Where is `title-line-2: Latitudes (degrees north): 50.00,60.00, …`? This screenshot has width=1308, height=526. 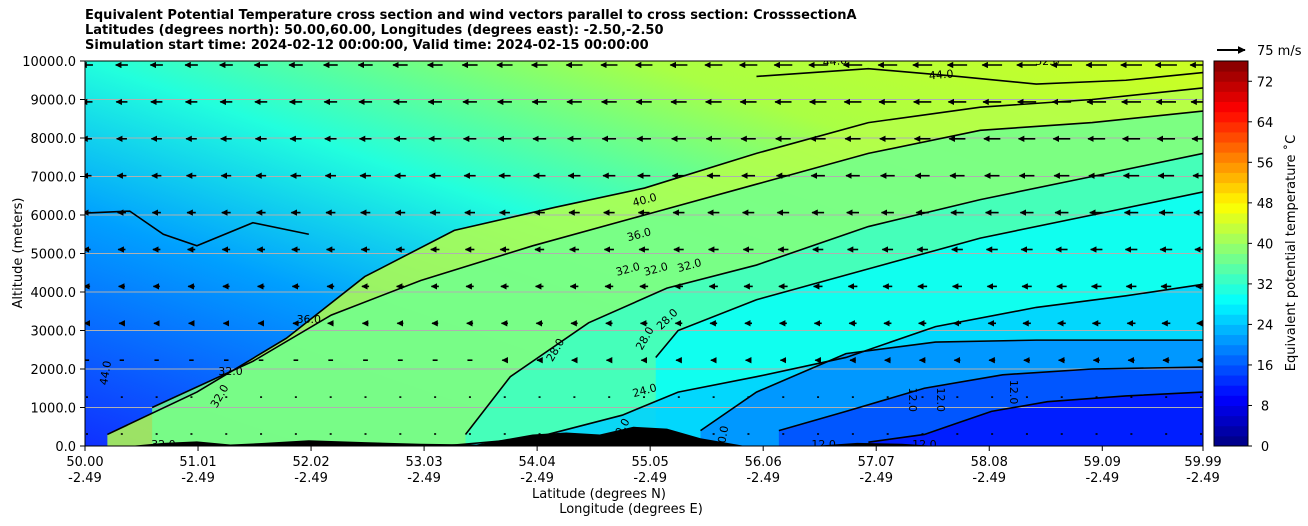 title-line-2: Latitudes (degrees north): 50.00,60.00, … is located at coordinates (374, 30).